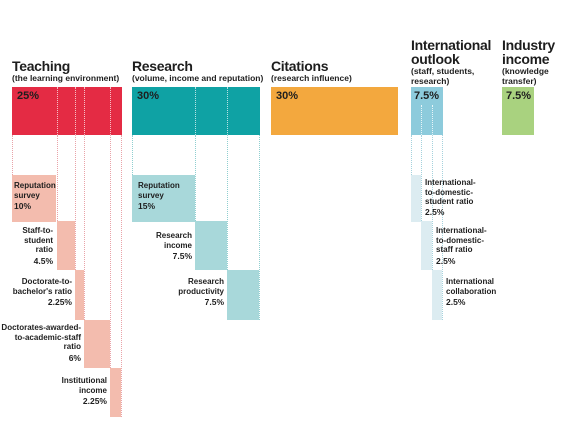 This screenshot has height=434, width=562. What do you see at coordinates (43, 261) in the screenshot?
I see `teaching-staff-student-weight: 4.5%` at bounding box center [43, 261].